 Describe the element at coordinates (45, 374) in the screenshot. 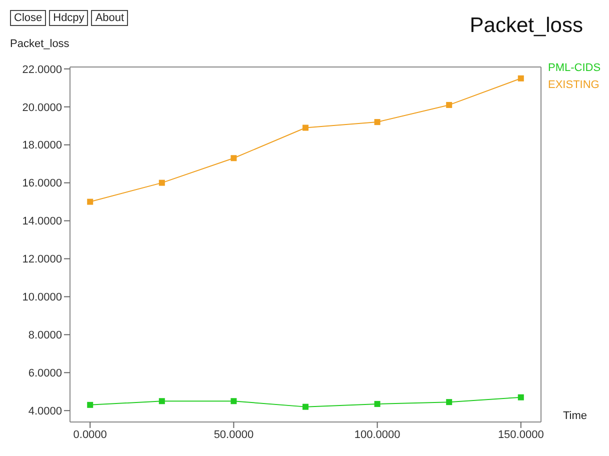

I see `y-tick-label: 6.0000` at that location.